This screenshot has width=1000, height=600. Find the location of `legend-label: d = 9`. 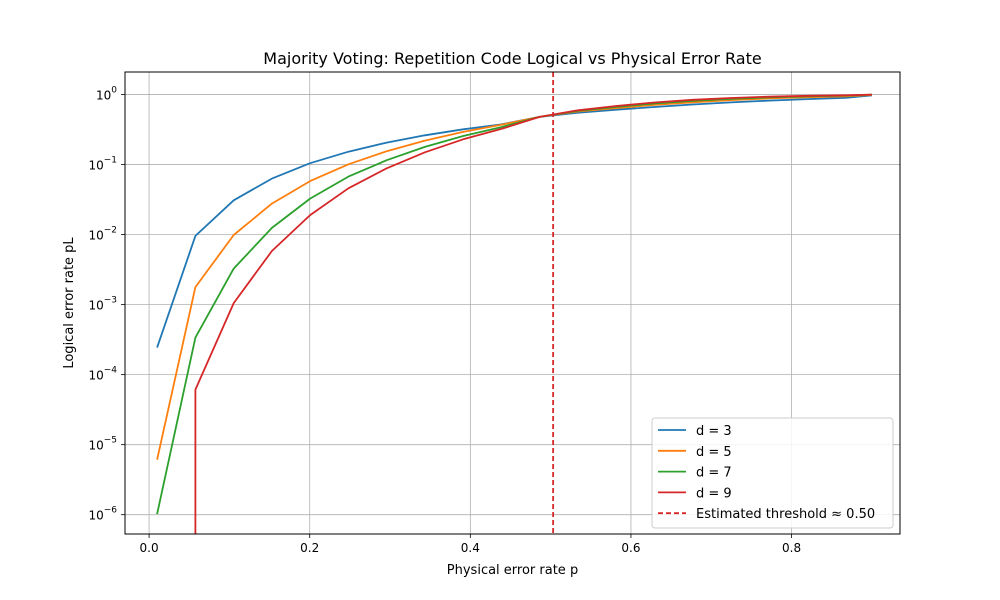

legend-label: d = 9 is located at coordinates (714, 493).